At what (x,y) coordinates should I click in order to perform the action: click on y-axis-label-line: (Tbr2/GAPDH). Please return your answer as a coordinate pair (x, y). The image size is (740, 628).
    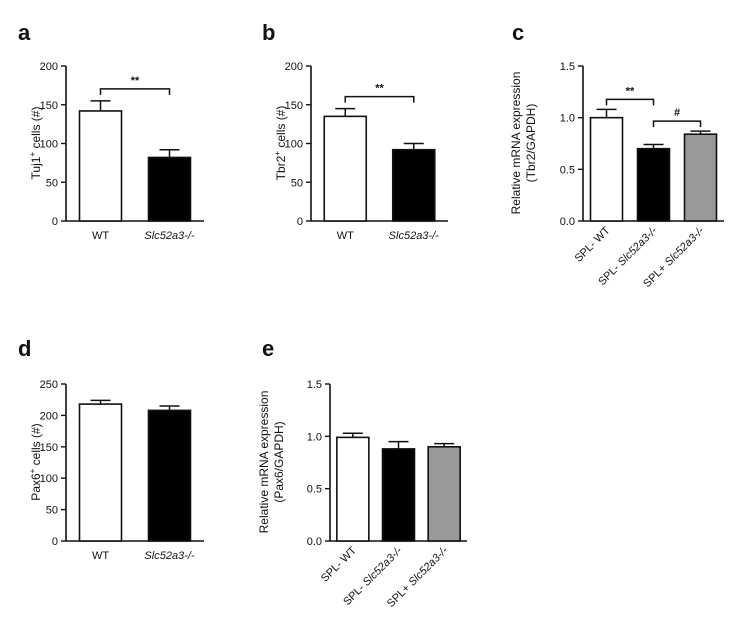
    Looking at the image, I should click on (531, 143).